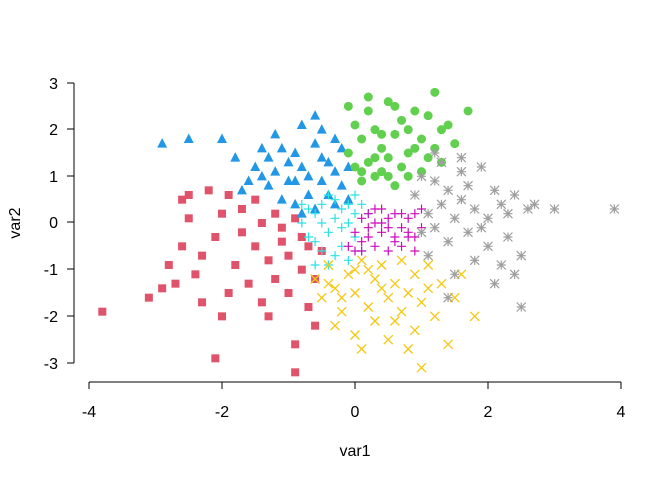 The width and height of the screenshot is (672, 480). What do you see at coordinates (488, 412) in the screenshot?
I see `x-tick-label: 2` at bounding box center [488, 412].